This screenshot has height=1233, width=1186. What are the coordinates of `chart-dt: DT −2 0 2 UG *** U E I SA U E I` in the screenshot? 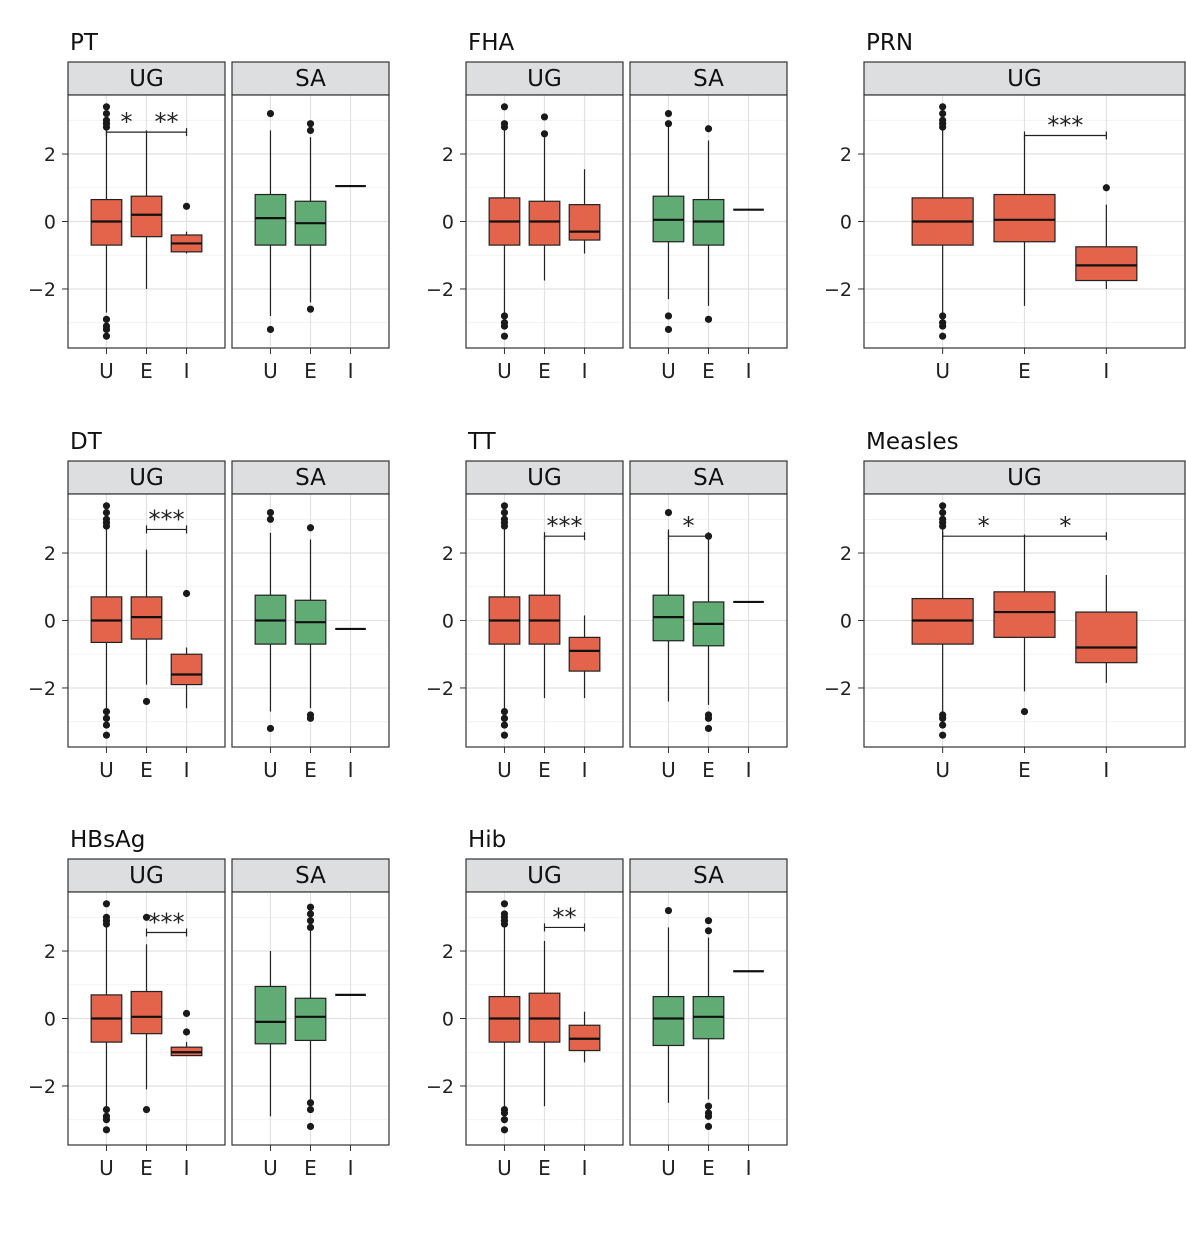 It's located at (209, 605).